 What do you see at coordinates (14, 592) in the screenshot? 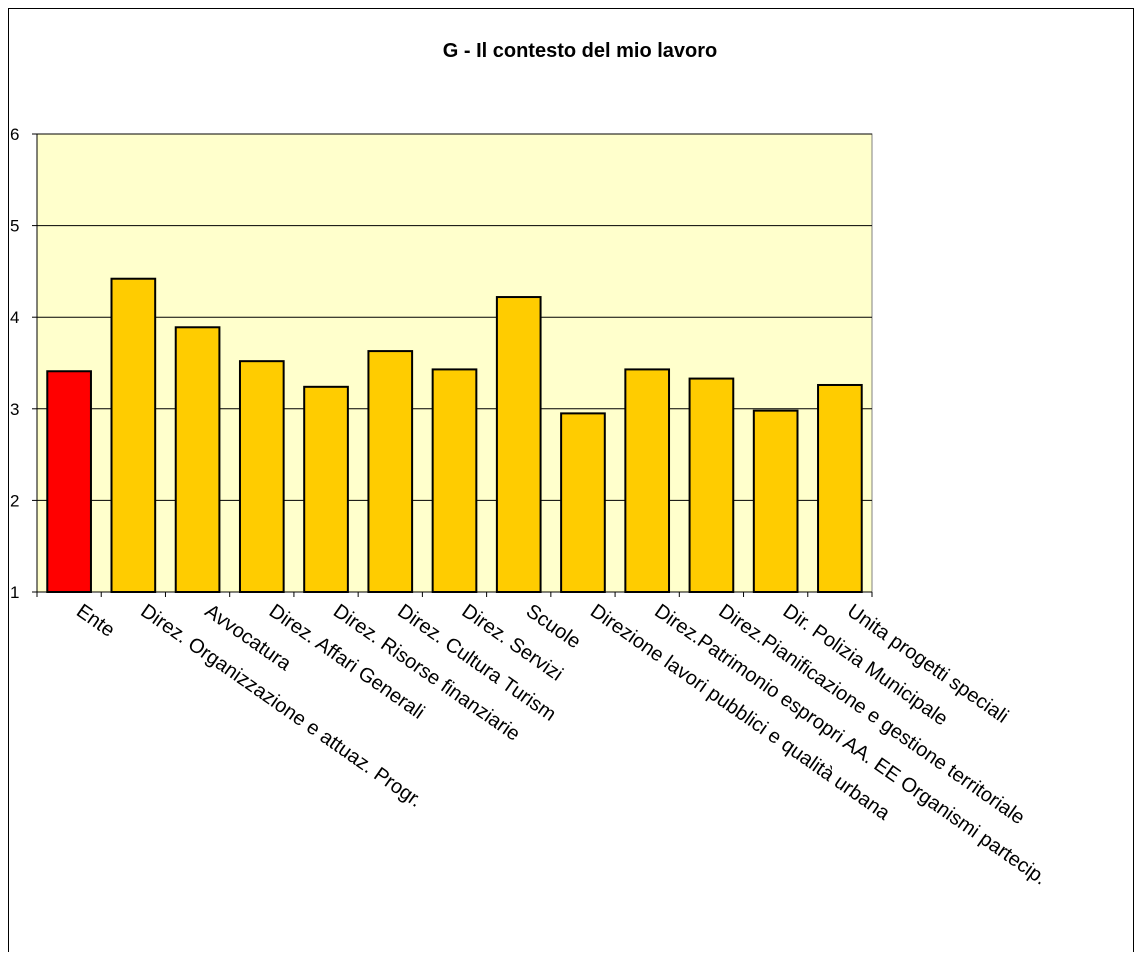
I see `y-tick-label: 1` at bounding box center [14, 592].